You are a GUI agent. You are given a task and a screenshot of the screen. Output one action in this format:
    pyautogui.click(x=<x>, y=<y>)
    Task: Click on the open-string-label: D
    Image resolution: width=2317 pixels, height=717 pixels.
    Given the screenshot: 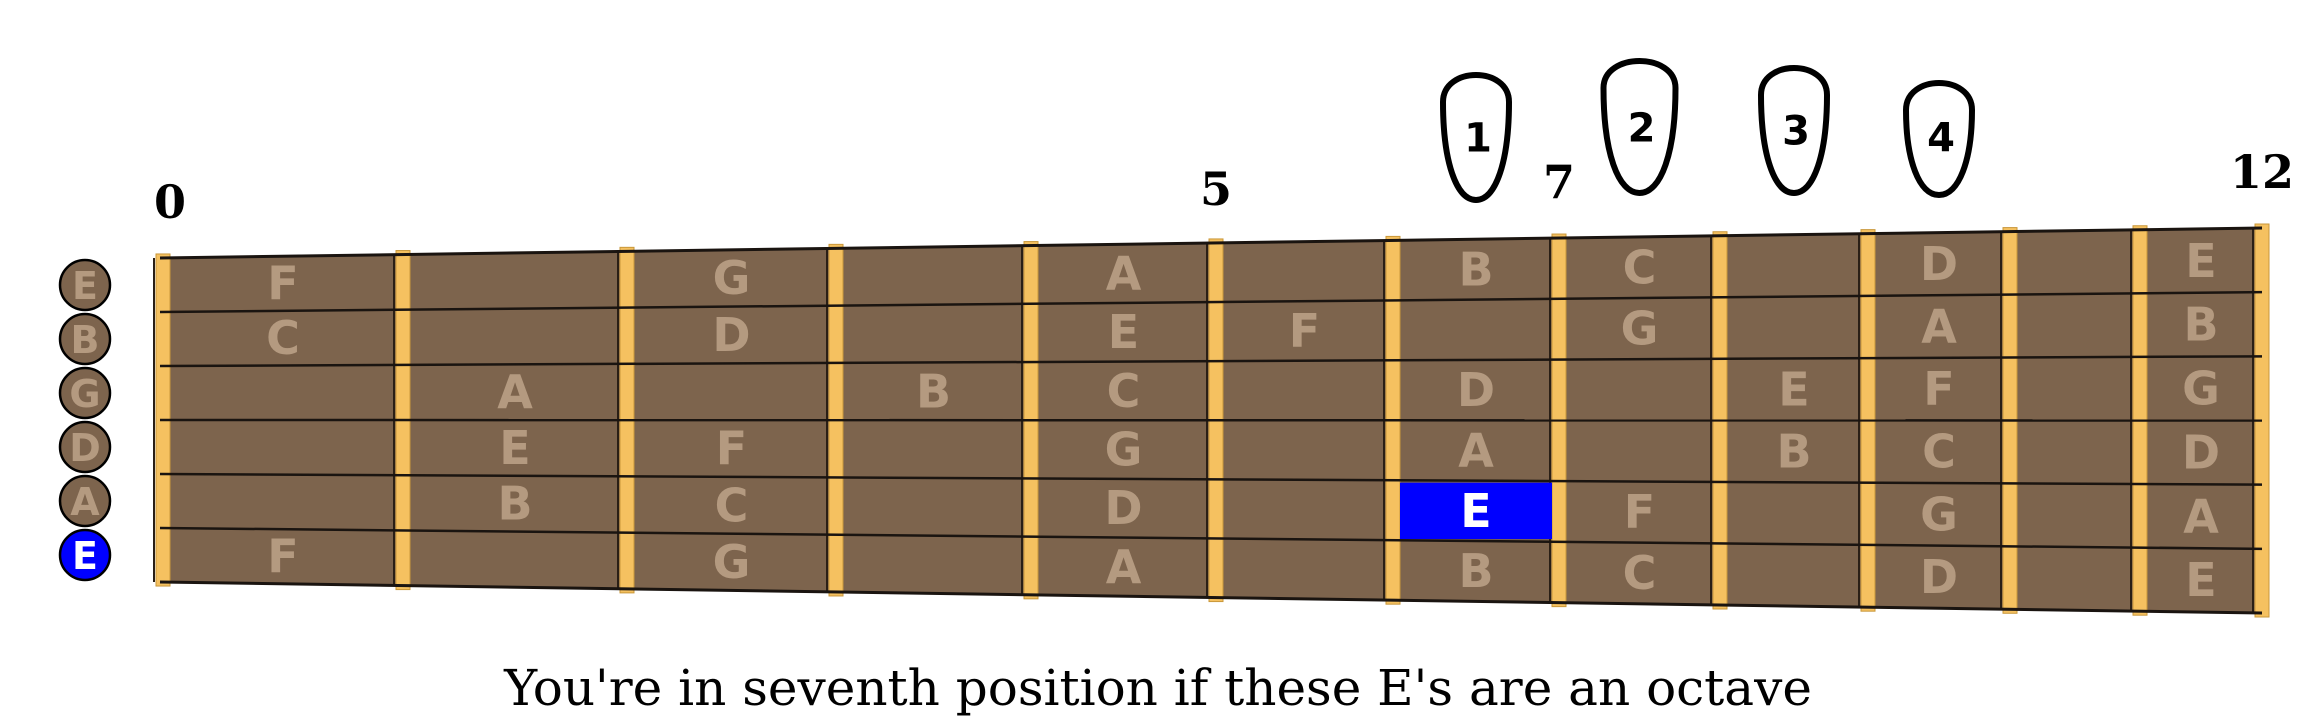 What is the action you would take?
    pyautogui.click(x=85, y=448)
    